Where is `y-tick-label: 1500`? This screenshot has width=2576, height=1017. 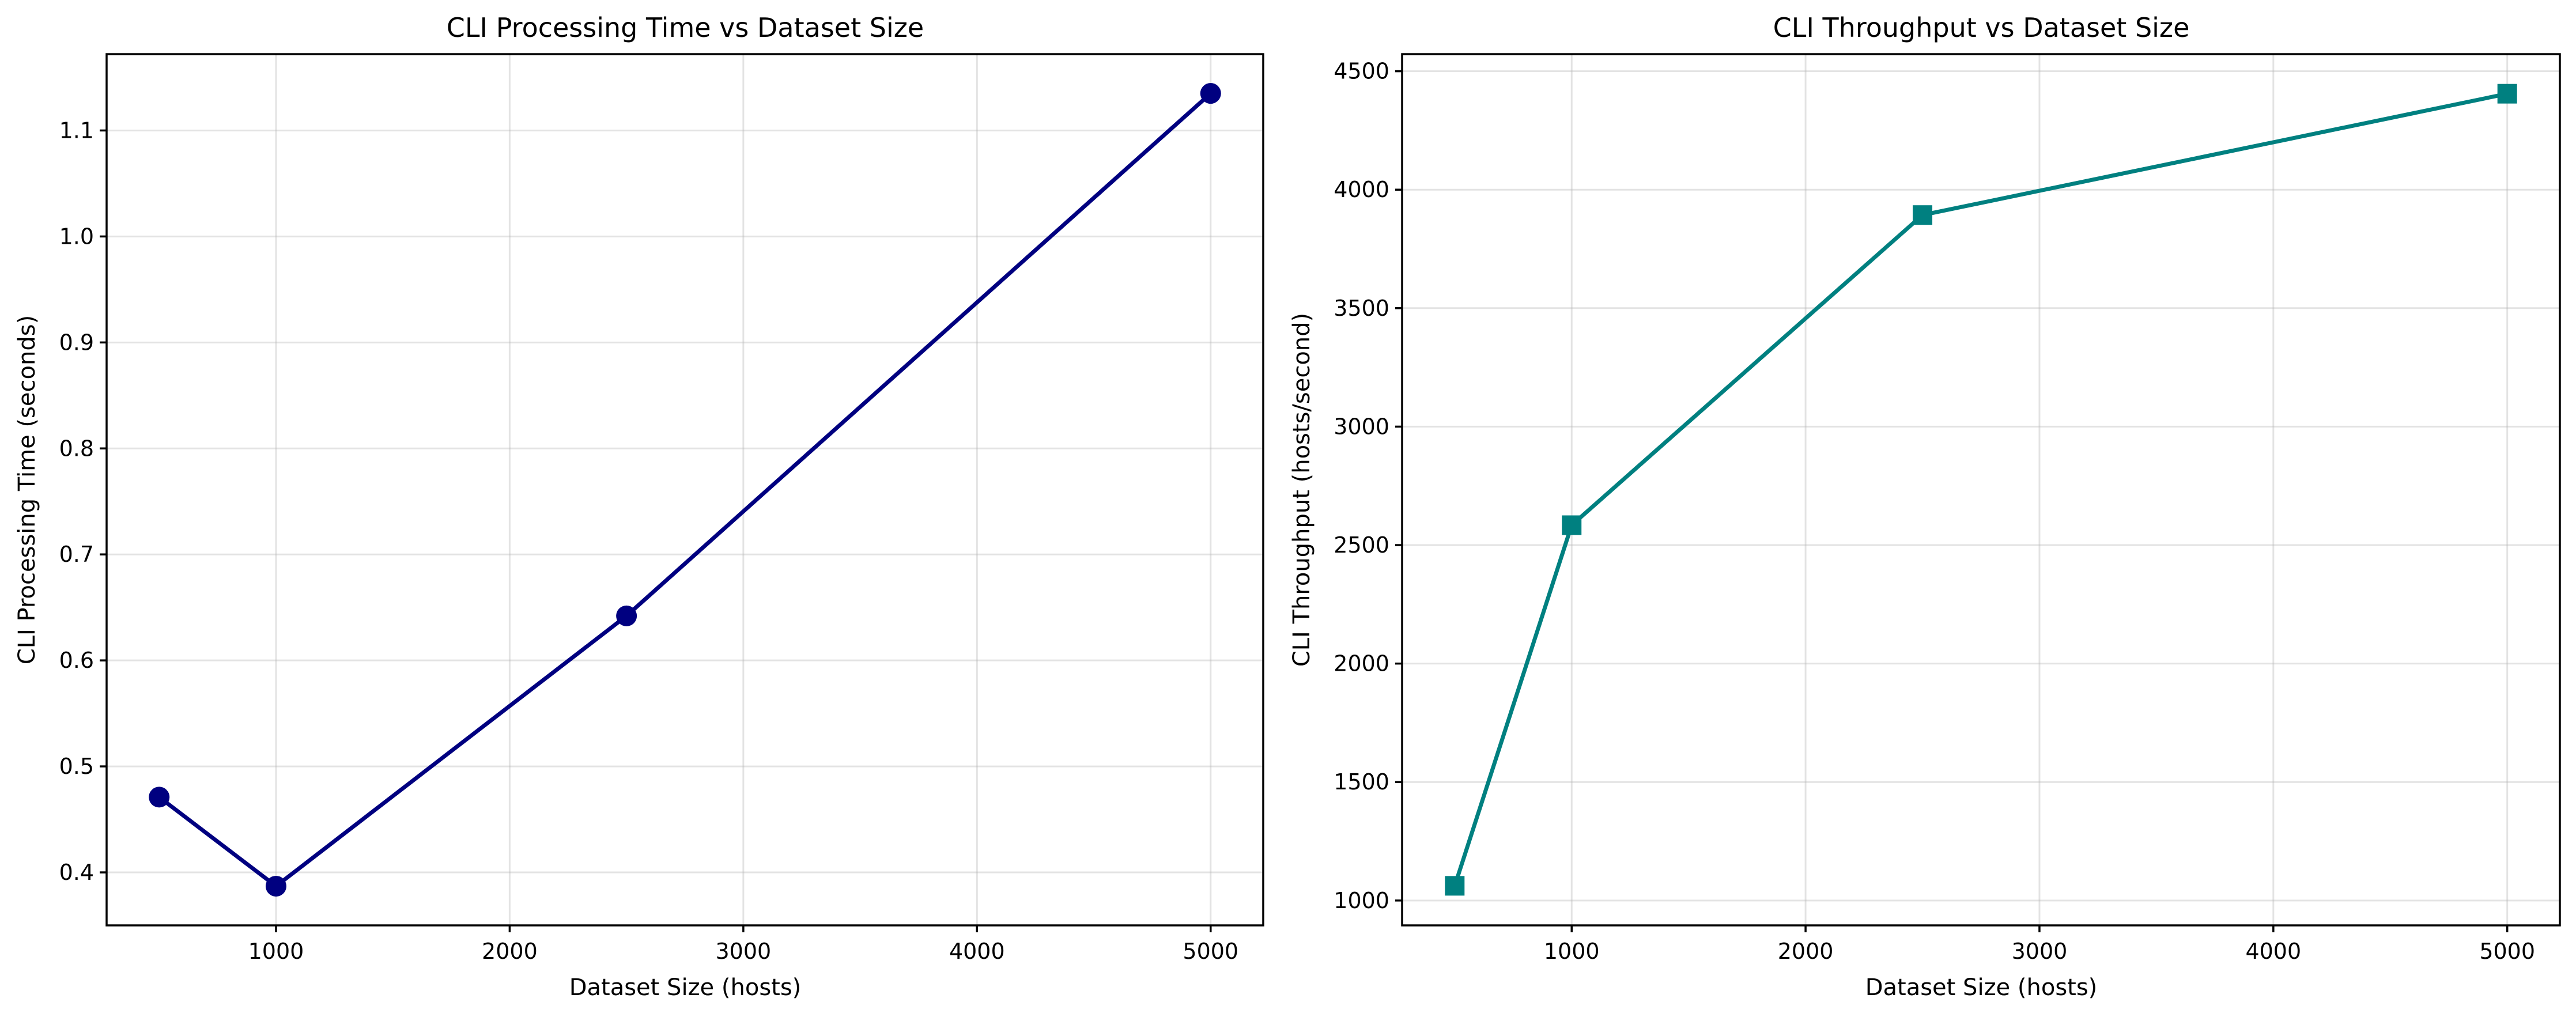 y-tick-label: 1500 is located at coordinates (1361, 782).